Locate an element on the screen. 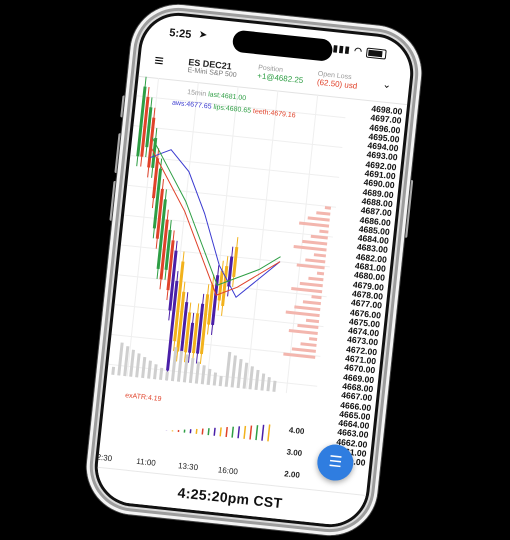  symbol-selector: ES DEC21 E-Mini S&P 500 is located at coordinates (212, 68).